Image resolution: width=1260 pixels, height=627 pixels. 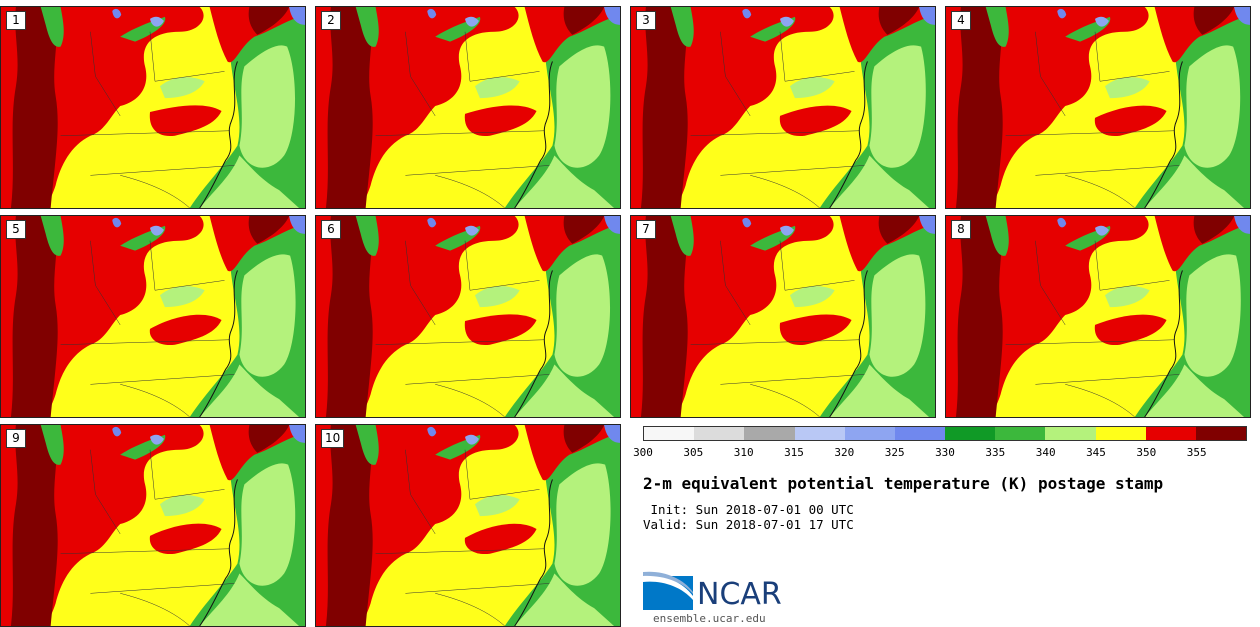 I want to click on site-url: ensemble.ucar.edu, so click(x=709, y=618).